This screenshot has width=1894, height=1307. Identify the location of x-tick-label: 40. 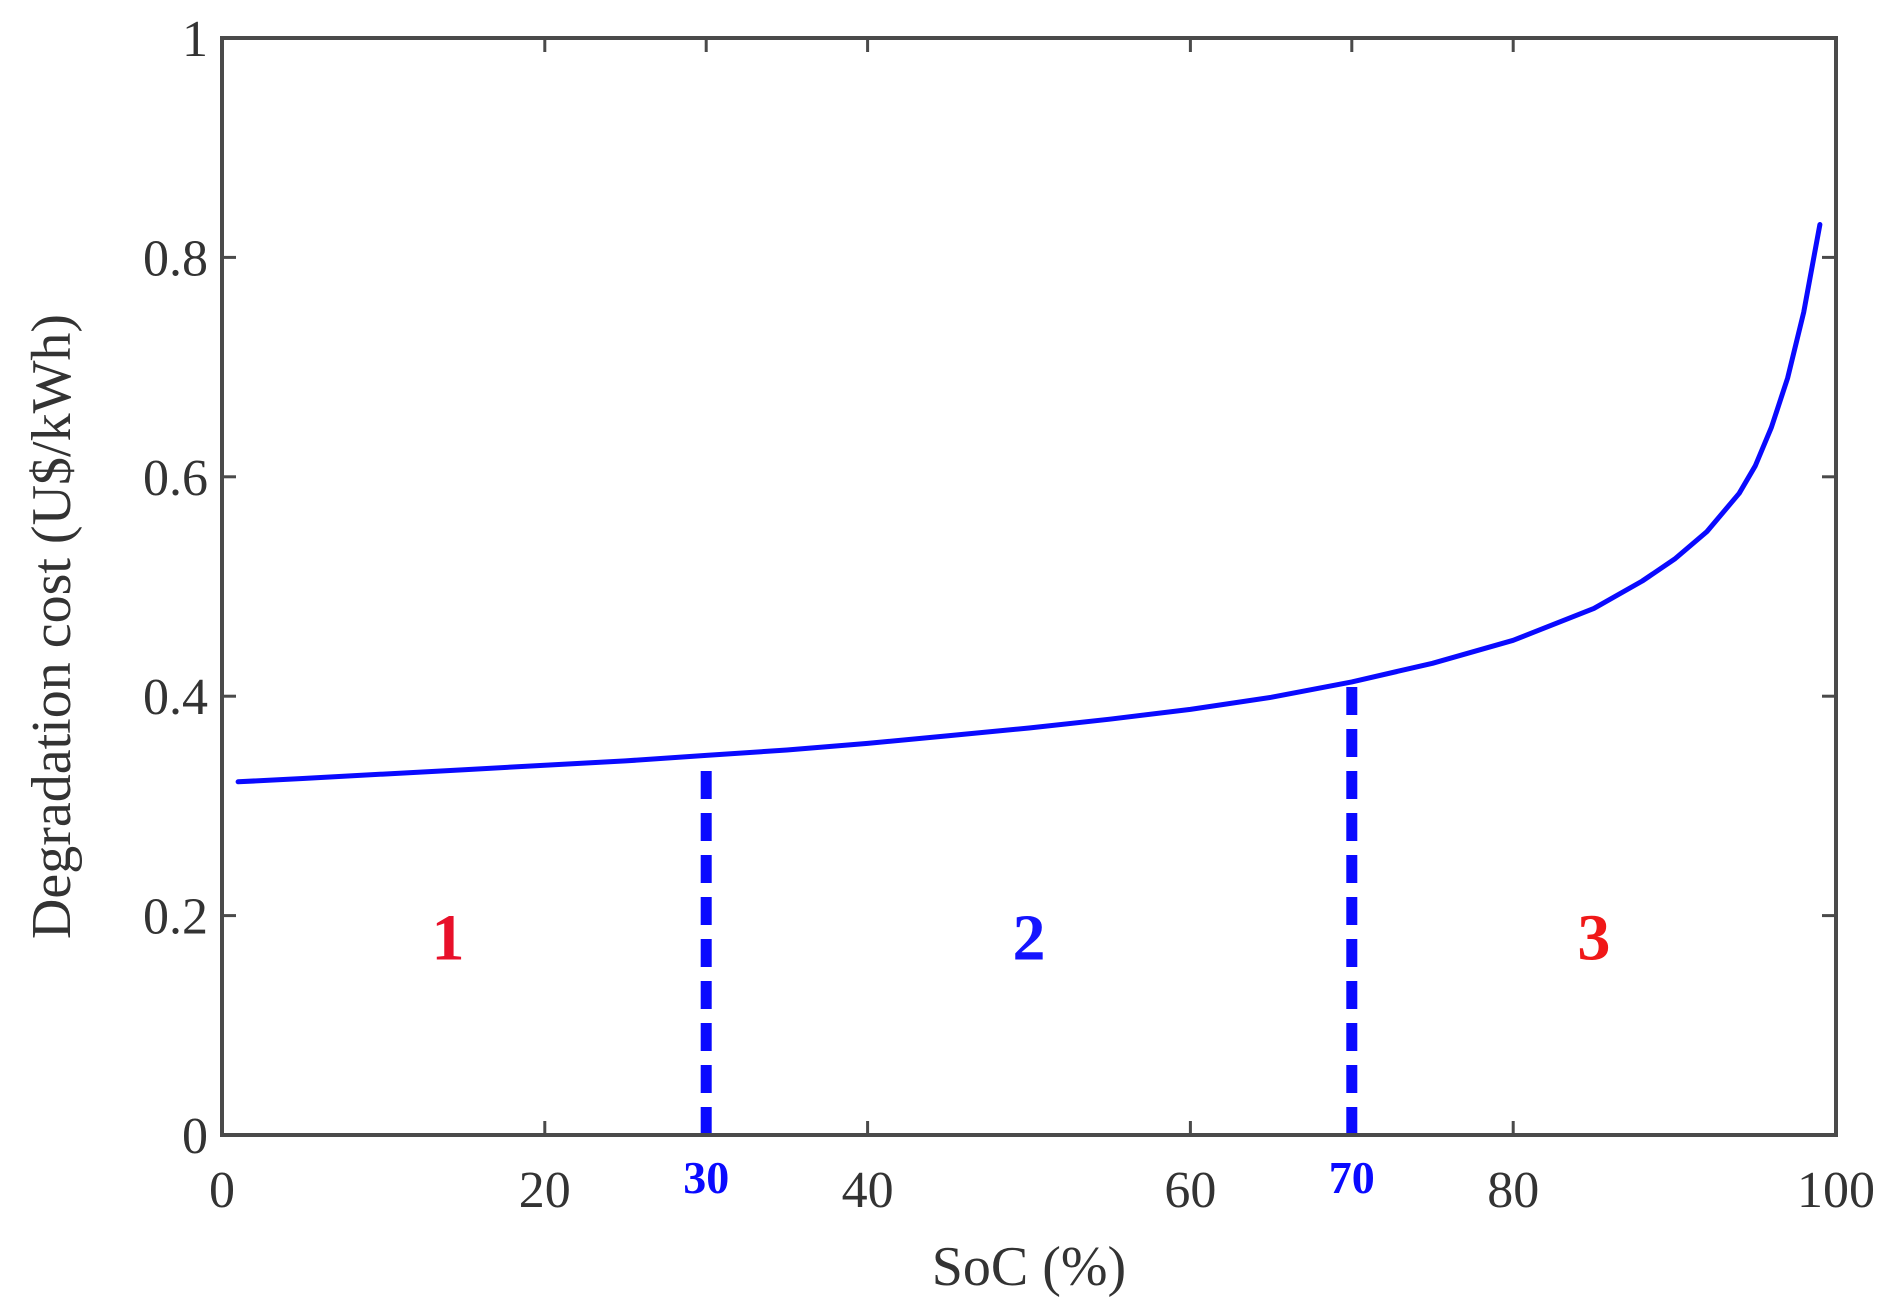
(868, 1190).